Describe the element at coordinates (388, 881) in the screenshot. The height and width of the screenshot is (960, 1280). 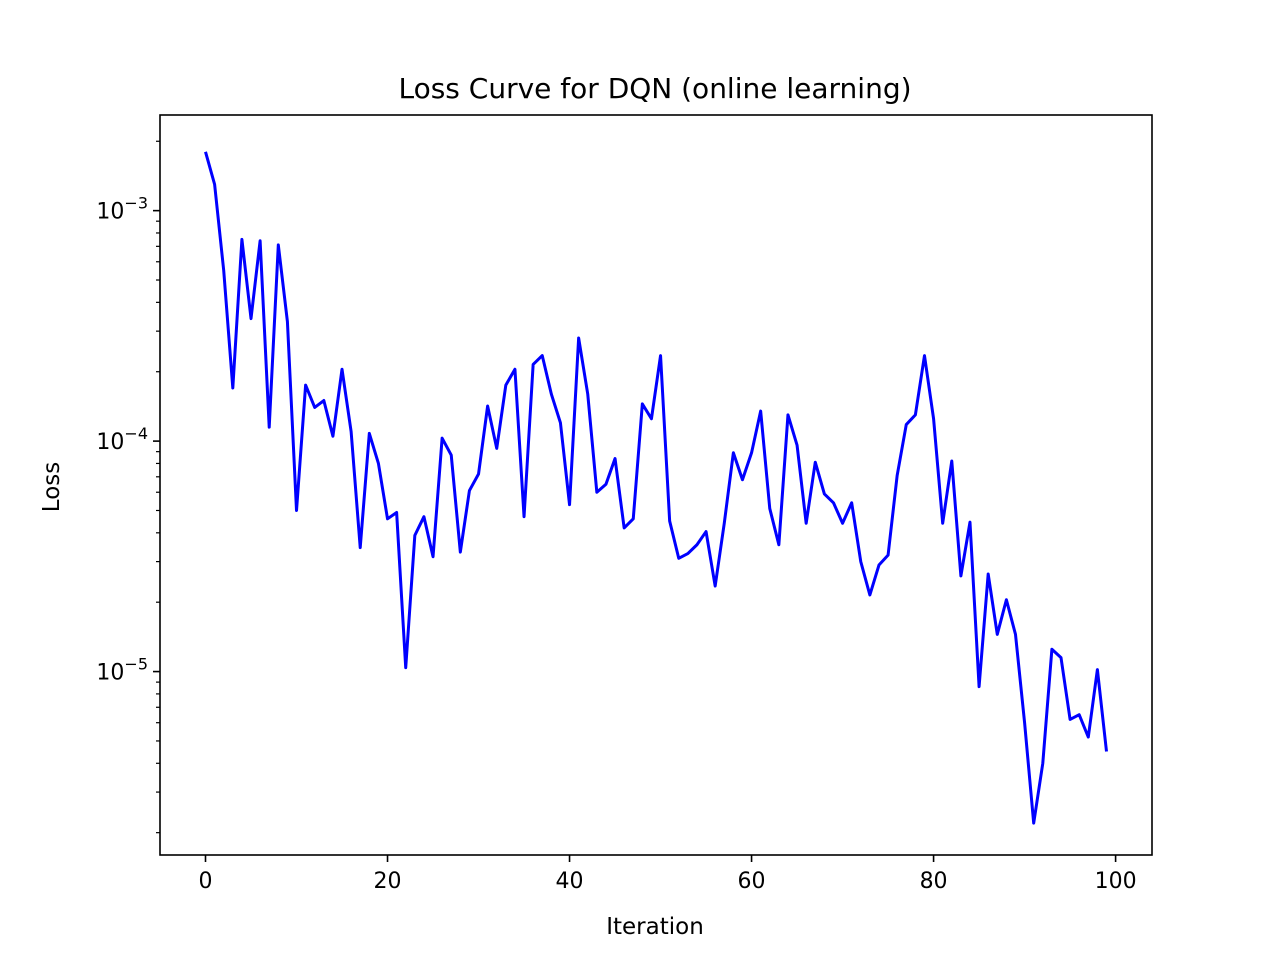
I see `x-tick-label: 20` at that location.